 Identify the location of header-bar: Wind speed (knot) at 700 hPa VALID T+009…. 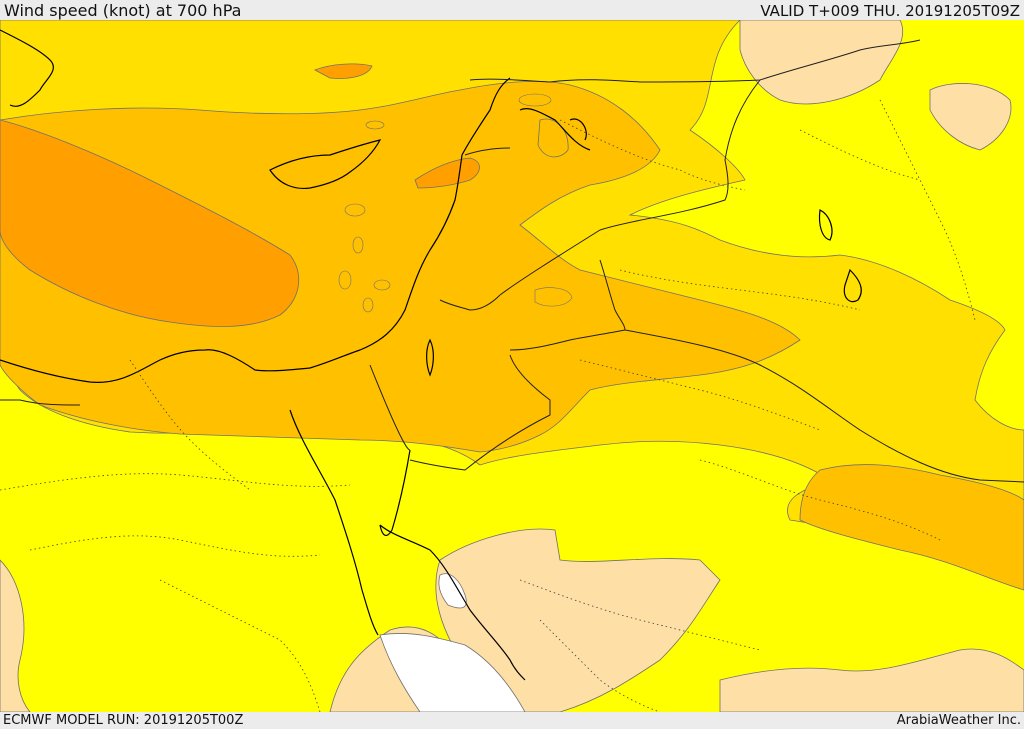
(512, 10).